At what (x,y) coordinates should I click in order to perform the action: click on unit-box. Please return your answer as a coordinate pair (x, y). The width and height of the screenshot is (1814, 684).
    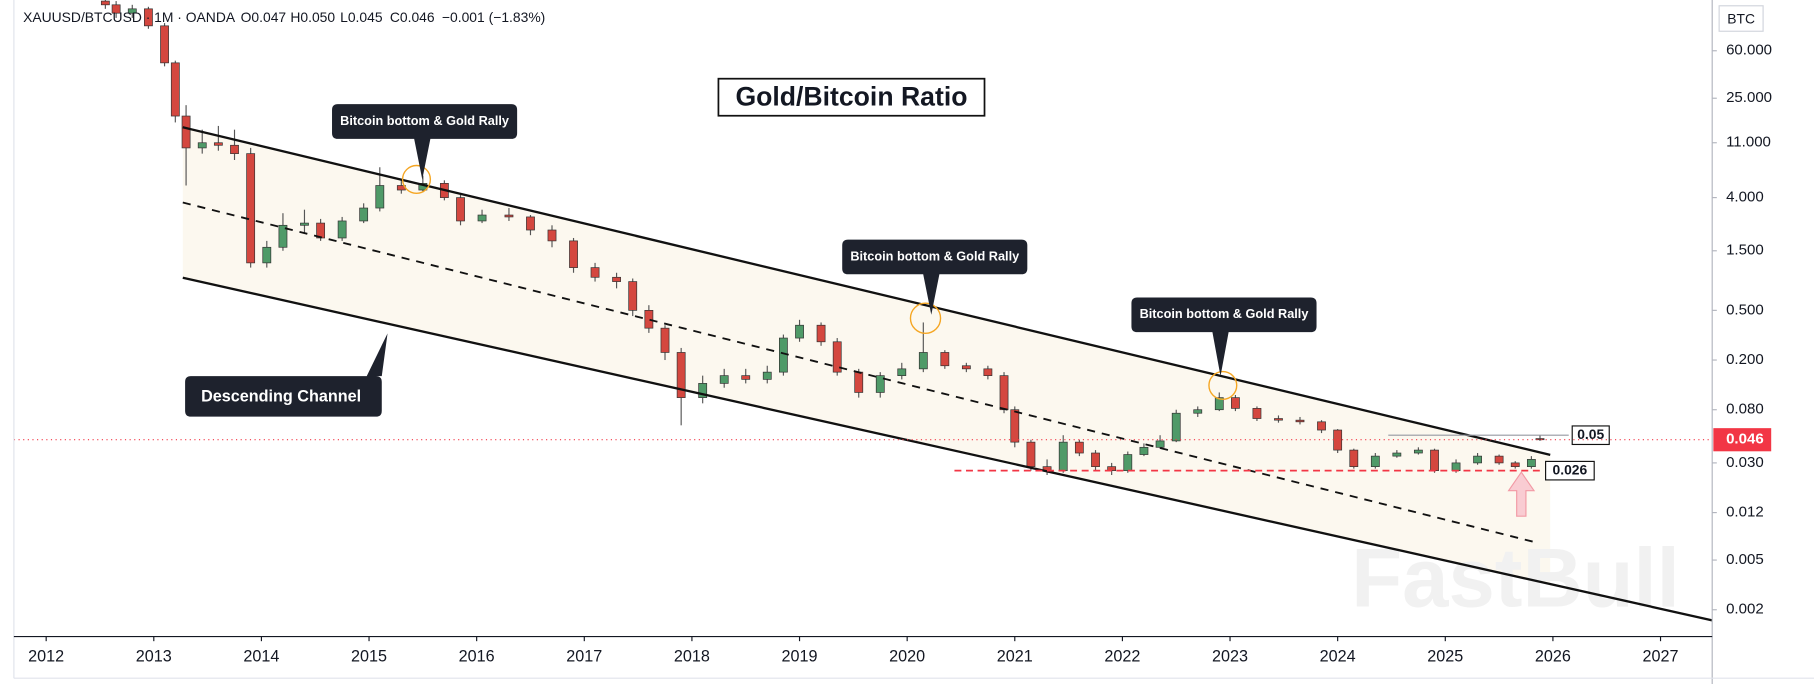
    Looking at the image, I should click on (1741, 18).